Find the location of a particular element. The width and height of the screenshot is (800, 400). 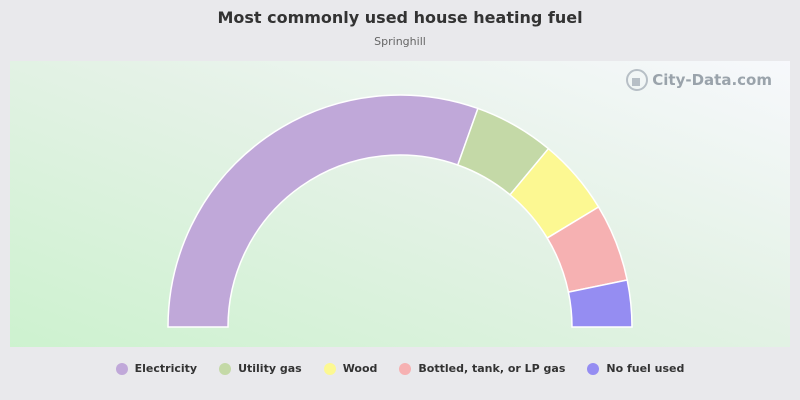

chart-title: Most commonly used house heating fuel is located at coordinates (400, 17).